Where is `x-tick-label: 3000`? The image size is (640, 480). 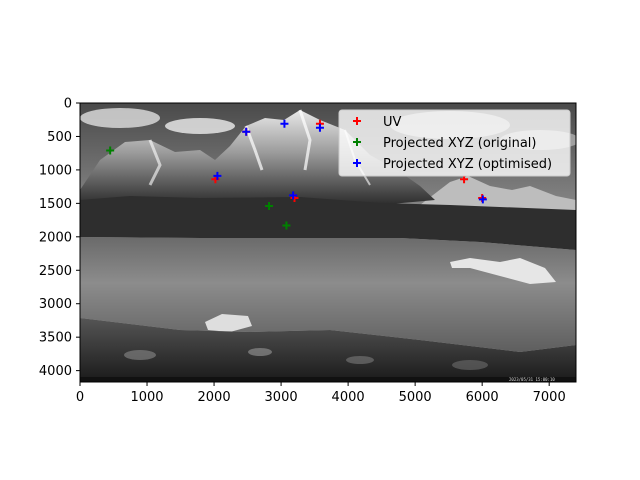
x-tick-label: 3000 is located at coordinates (281, 397).